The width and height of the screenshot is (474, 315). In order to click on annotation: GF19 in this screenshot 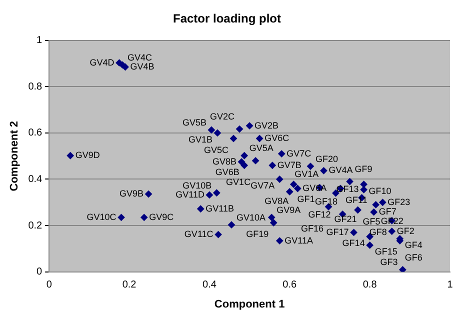, I will do `click(257, 234)`.